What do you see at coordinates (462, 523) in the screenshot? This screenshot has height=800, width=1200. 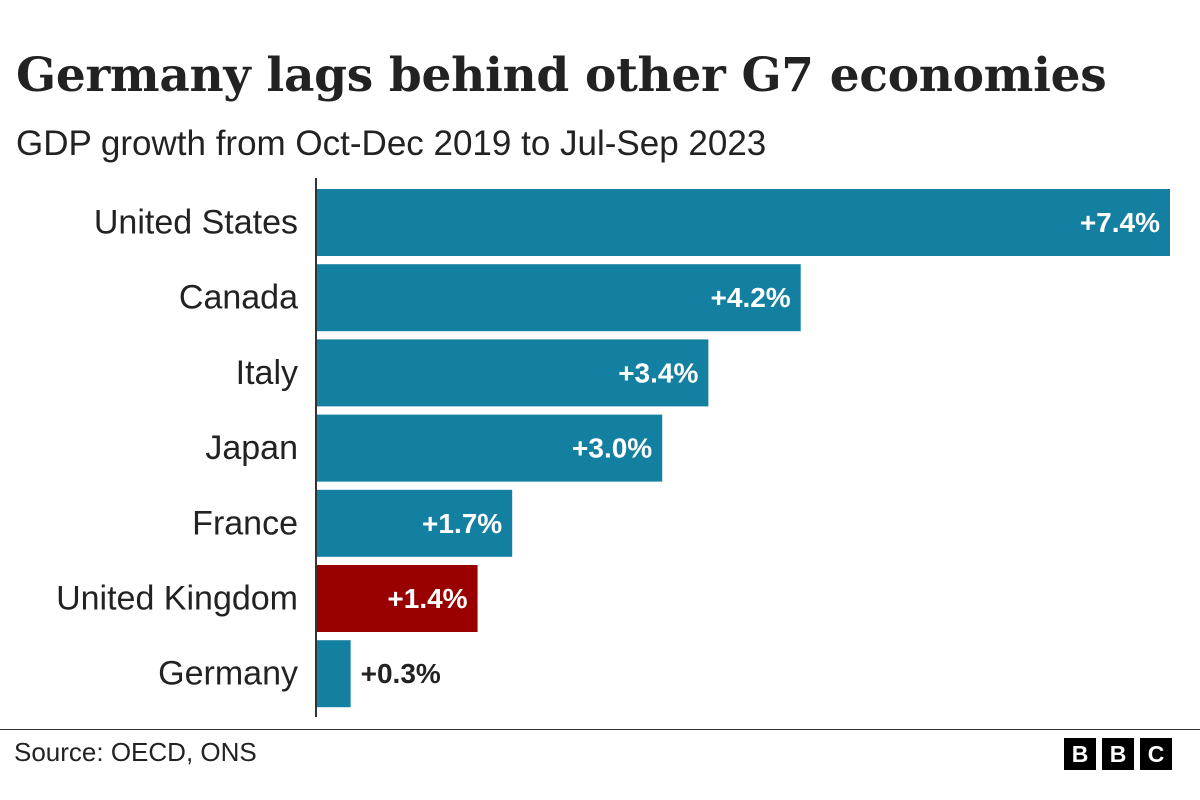 I see `value-label: +1.7%` at bounding box center [462, 523].